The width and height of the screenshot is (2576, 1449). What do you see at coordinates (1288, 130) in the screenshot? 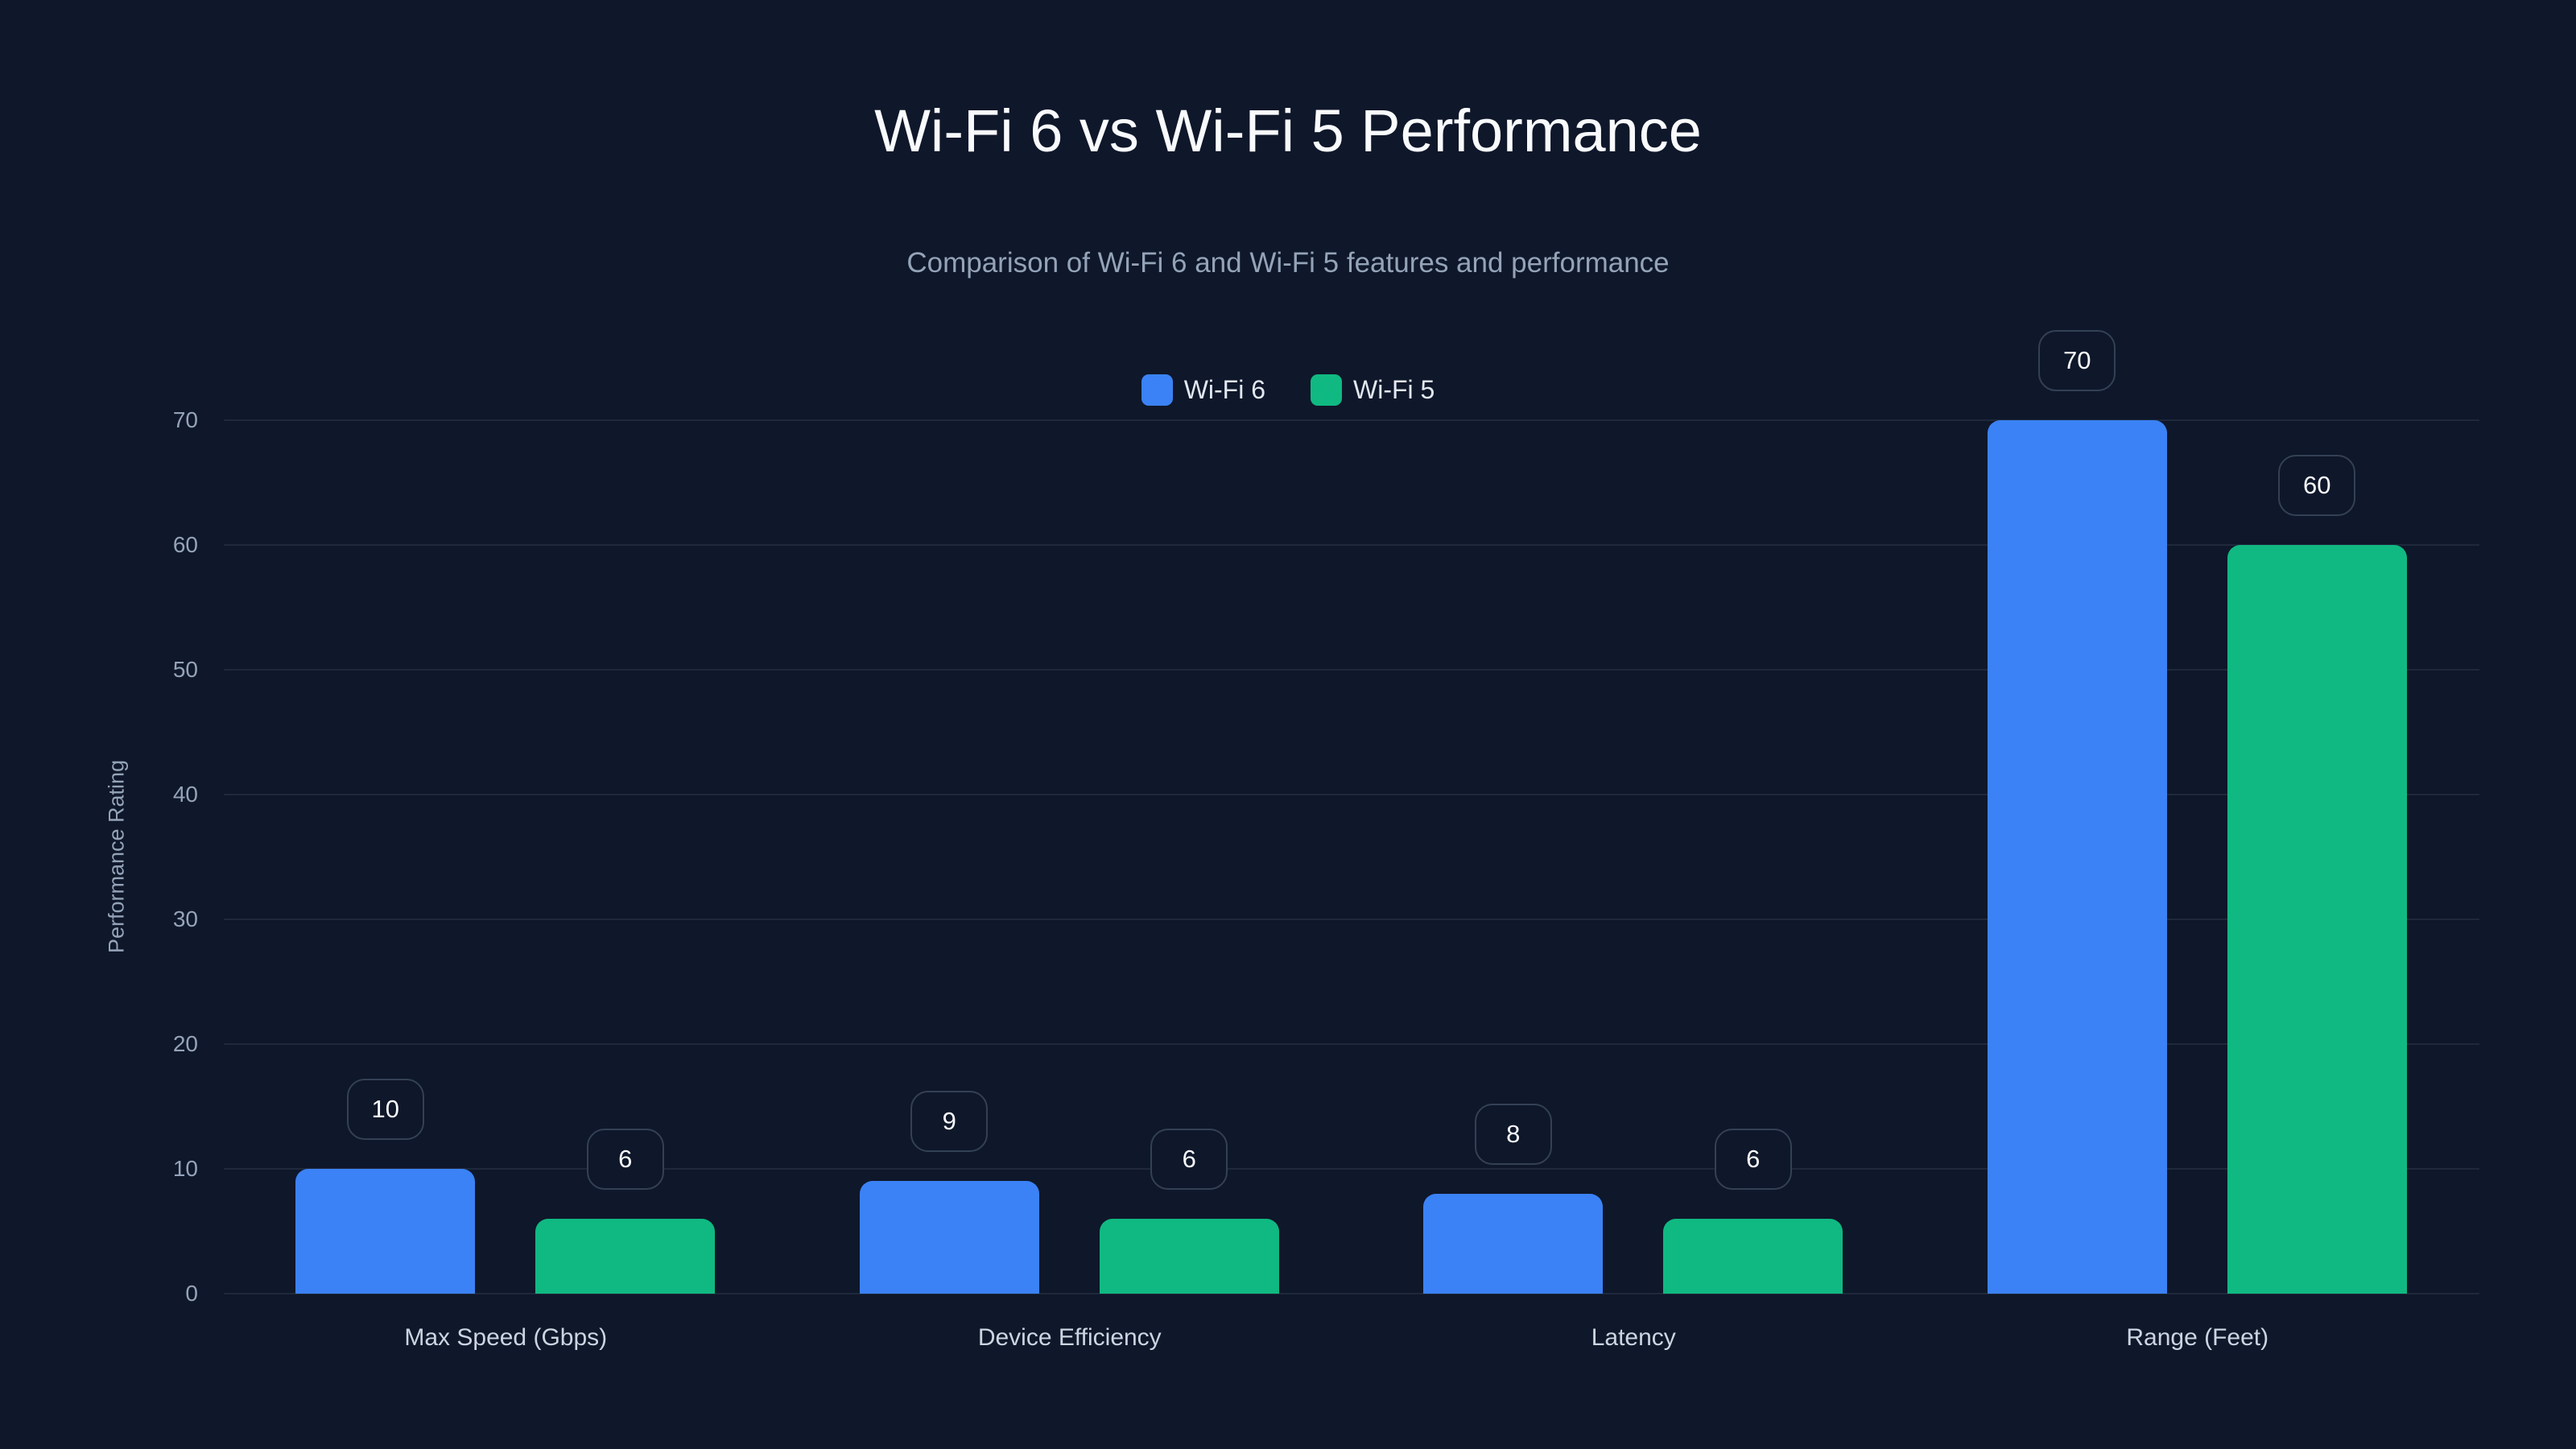
I see `chart-title: Wi-Fi 6 vs Wi-Fi 5 Performance` at bounding box center [1288, 130].